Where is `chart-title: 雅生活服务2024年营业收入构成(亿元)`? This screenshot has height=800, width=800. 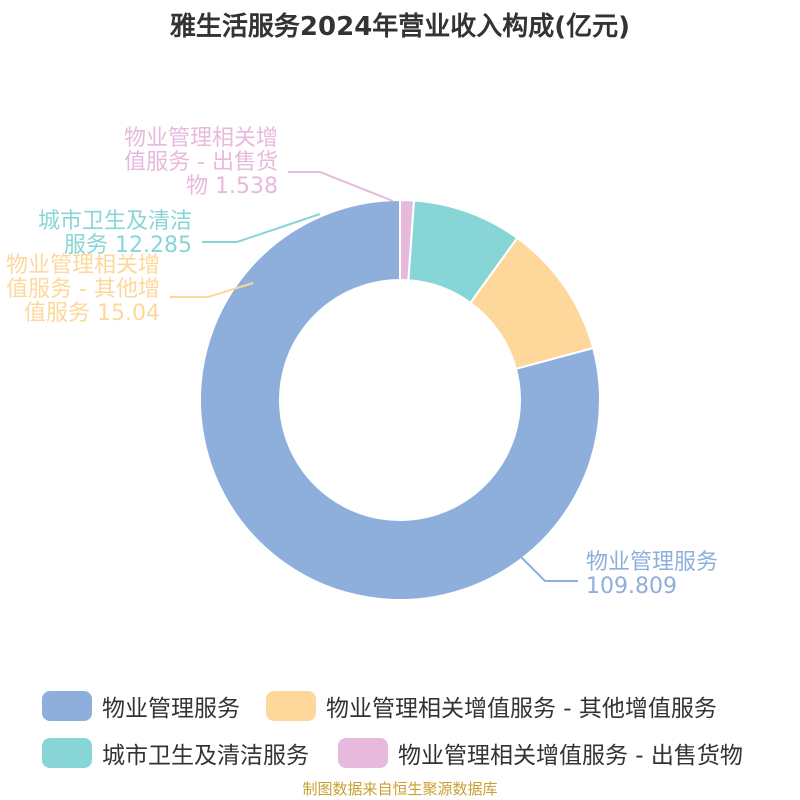 chart-title: 雅生活服务2024年营业收入构成(亿元) is located at coordinates (400, 27).